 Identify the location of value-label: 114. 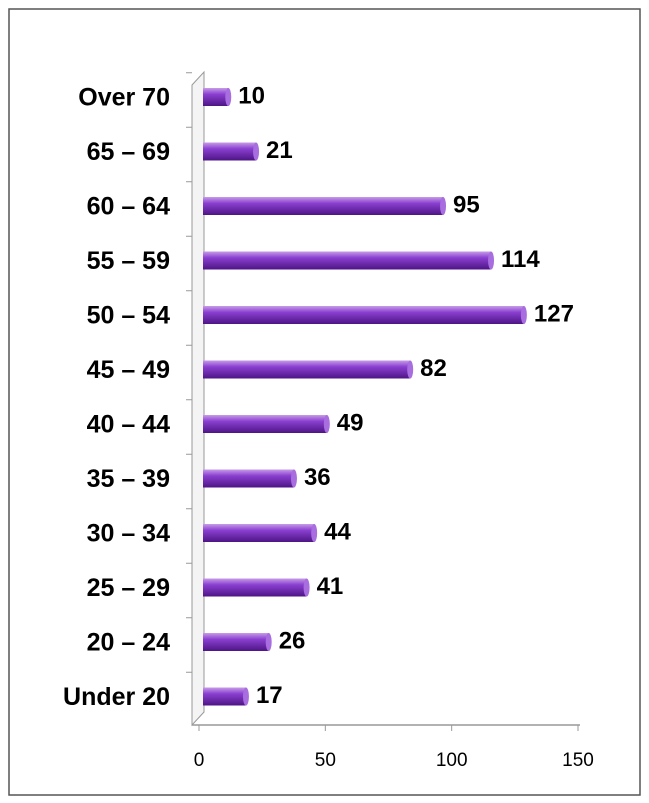
(520, 259).